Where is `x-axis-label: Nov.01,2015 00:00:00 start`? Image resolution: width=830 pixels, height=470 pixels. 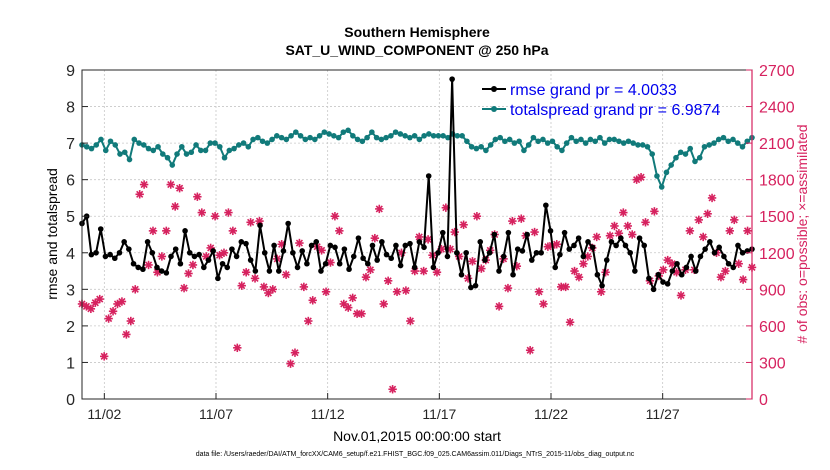 x-axis-label: Nov.01,2015 00:00:00 start is located at coordinates (417, 436).